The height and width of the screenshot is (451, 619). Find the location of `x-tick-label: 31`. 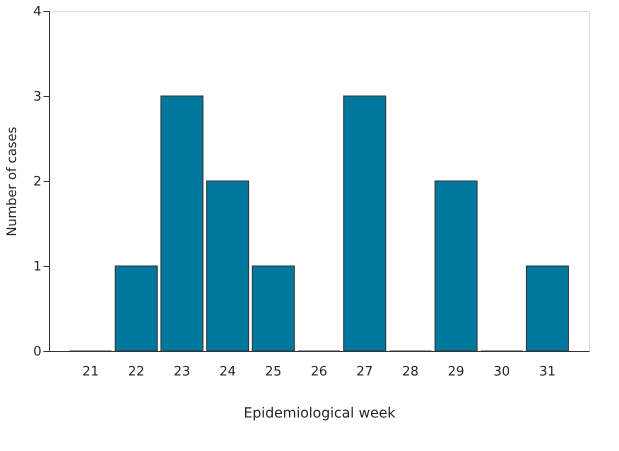

x-tick-label: 31 is located at coordinates (547, 372).